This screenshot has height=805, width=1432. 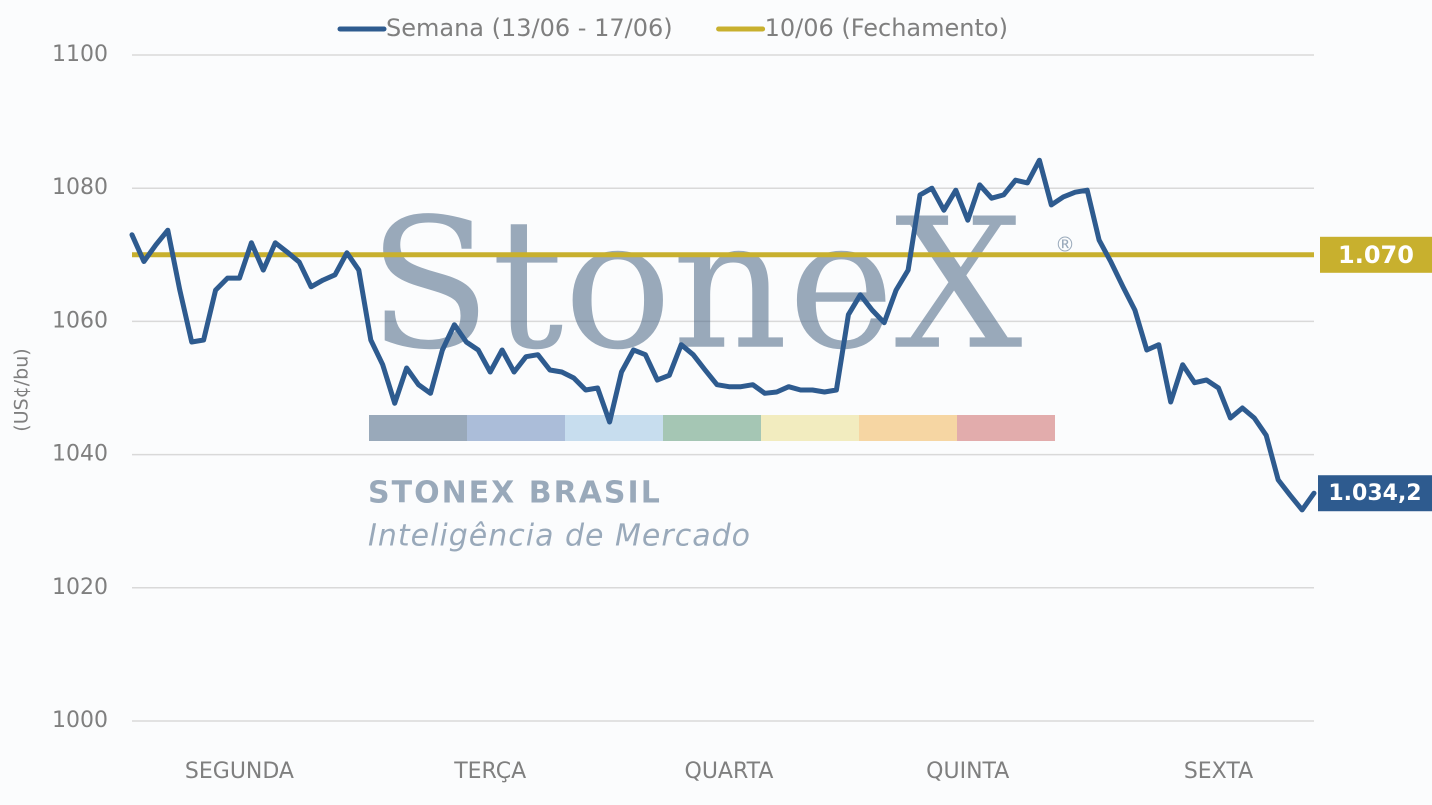 I want to click on y-tick-label: 1020, so click(x=80, y=587).